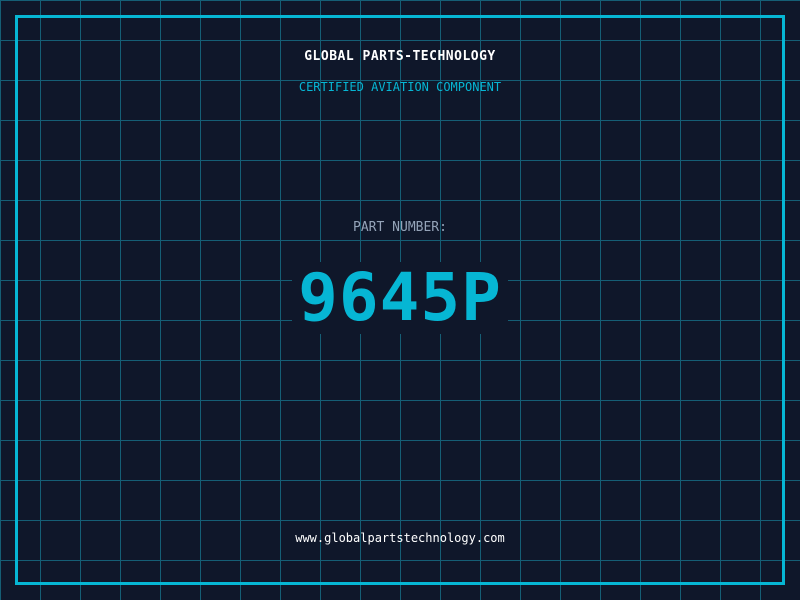 Image resolution: width=800 pixels, height=600 pixels. Describe the element at coordinates (400, 227) in the screenshot. I see `part-number-label: PART NUMBER:` at that location.